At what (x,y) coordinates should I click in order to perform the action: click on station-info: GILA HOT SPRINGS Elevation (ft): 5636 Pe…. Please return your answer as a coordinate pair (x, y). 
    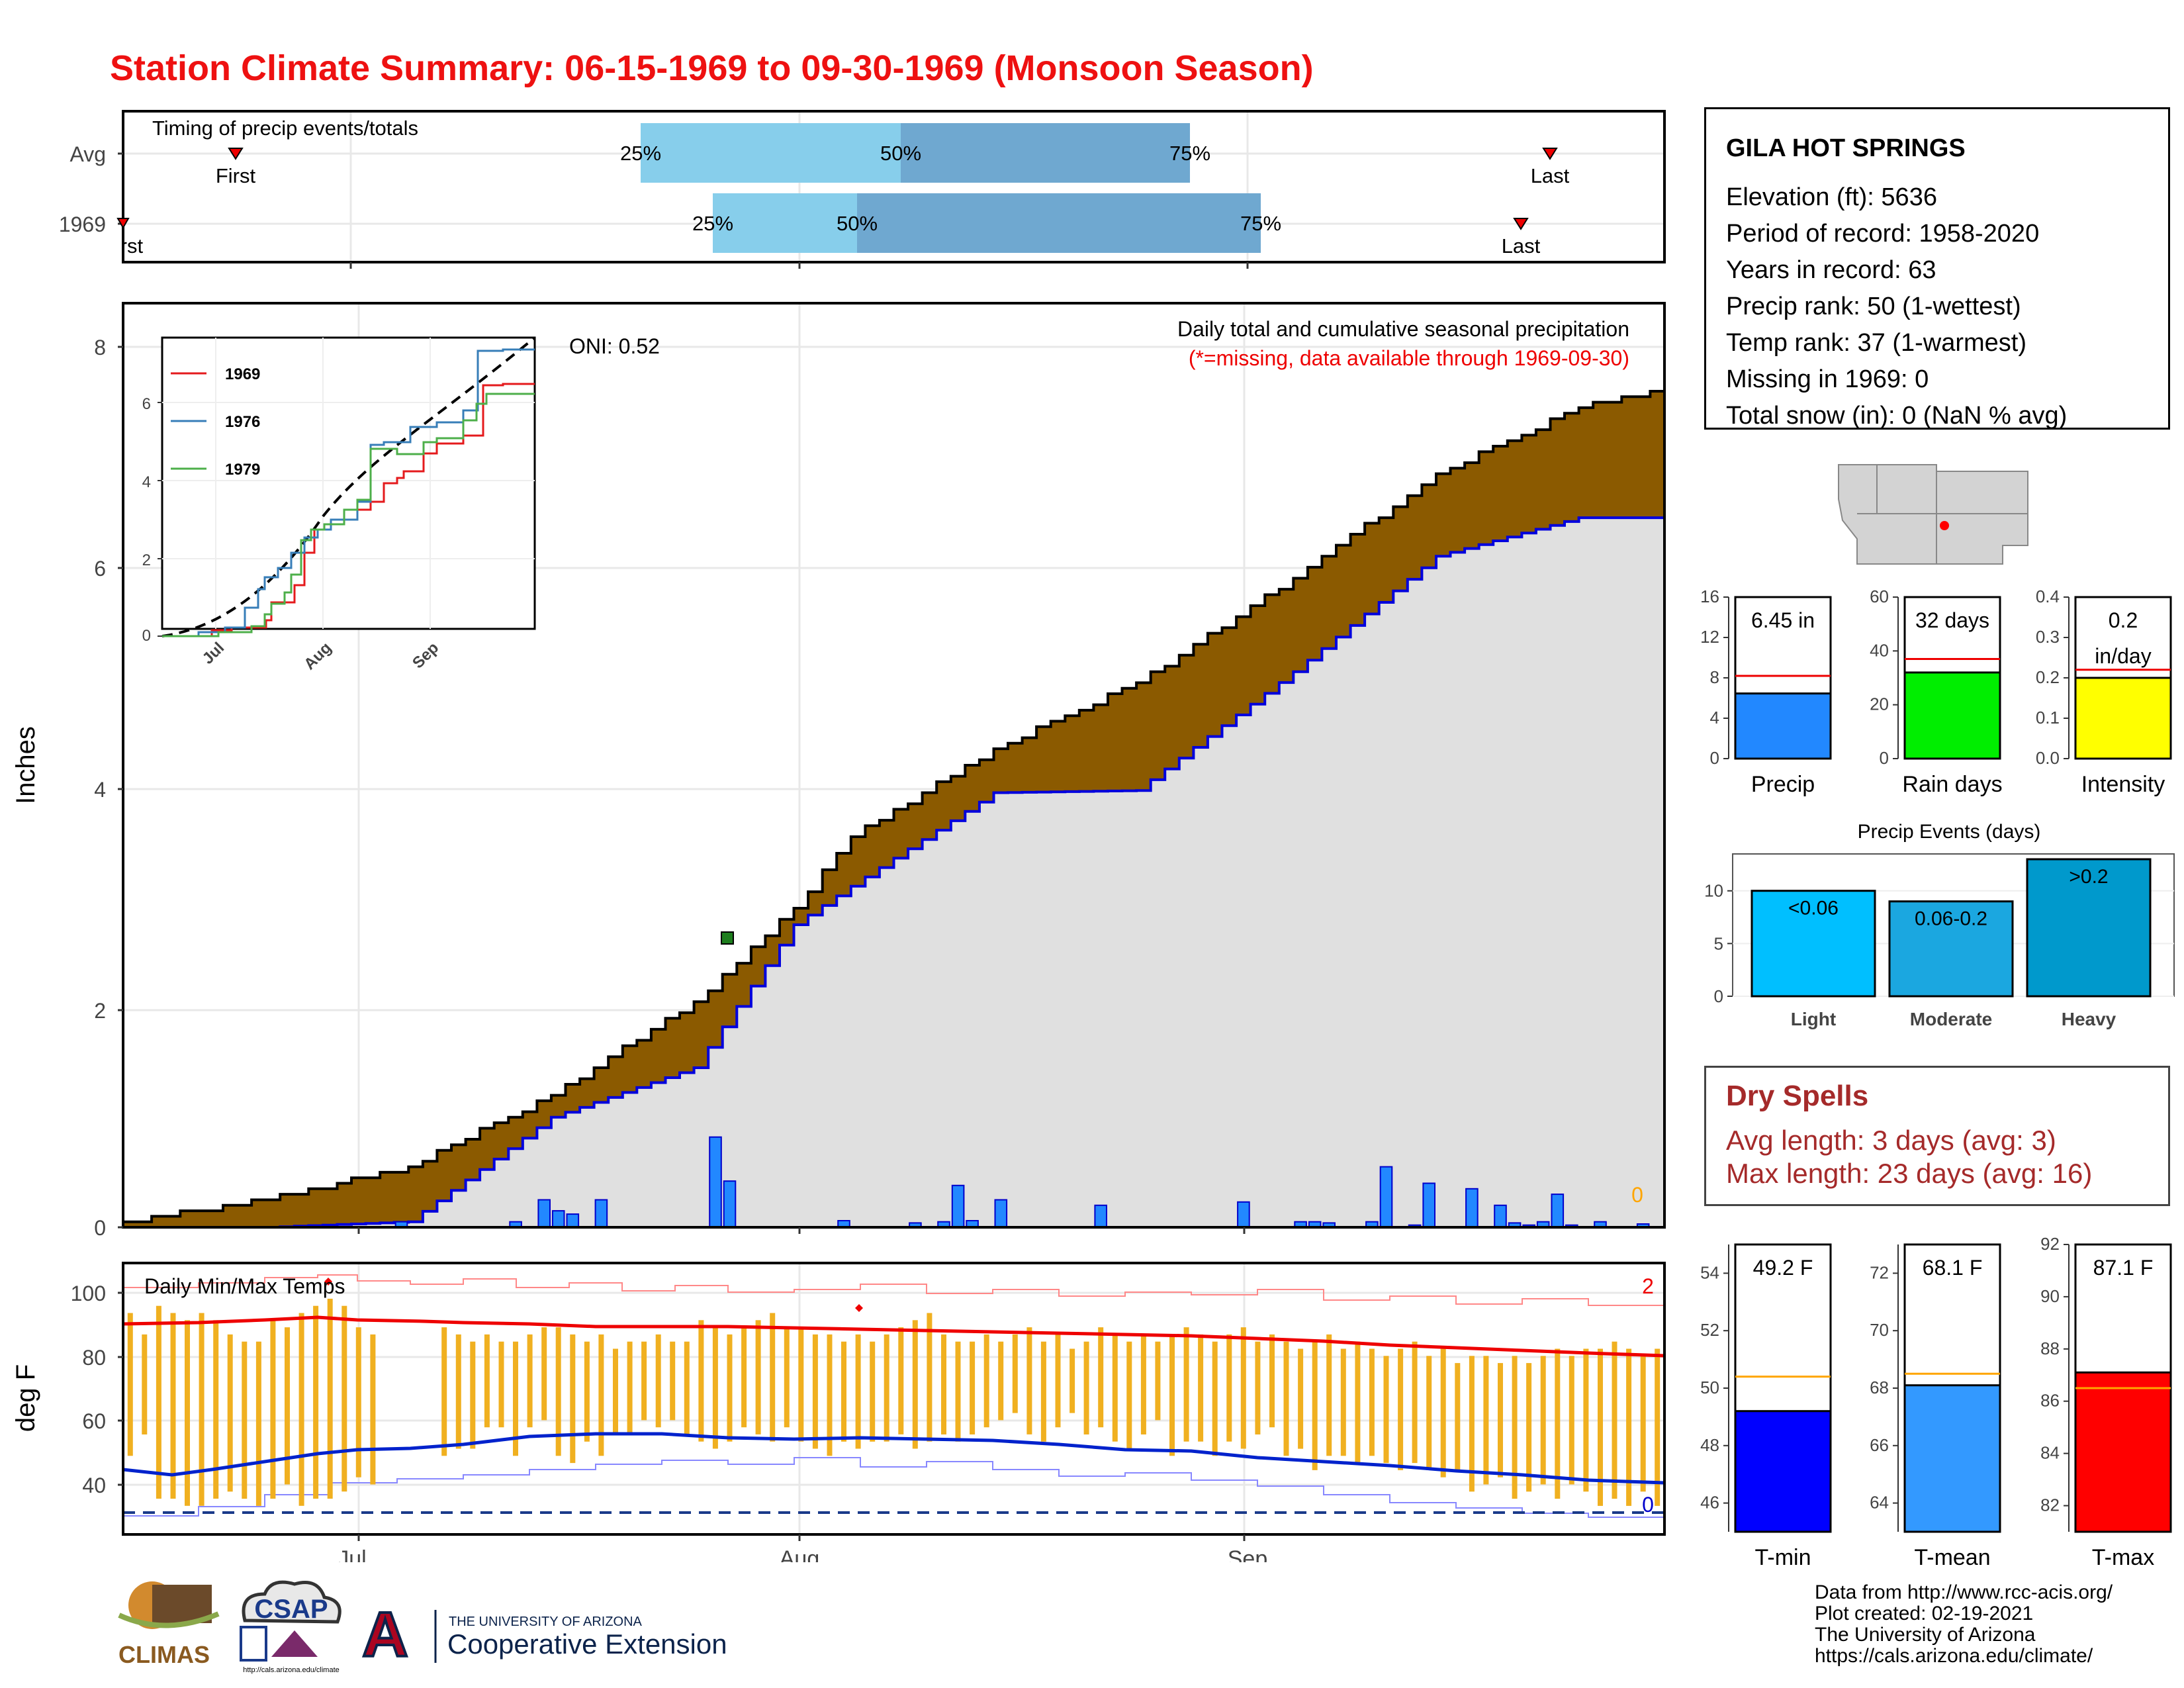
    Looking at the image, I should click on (1937, 268).